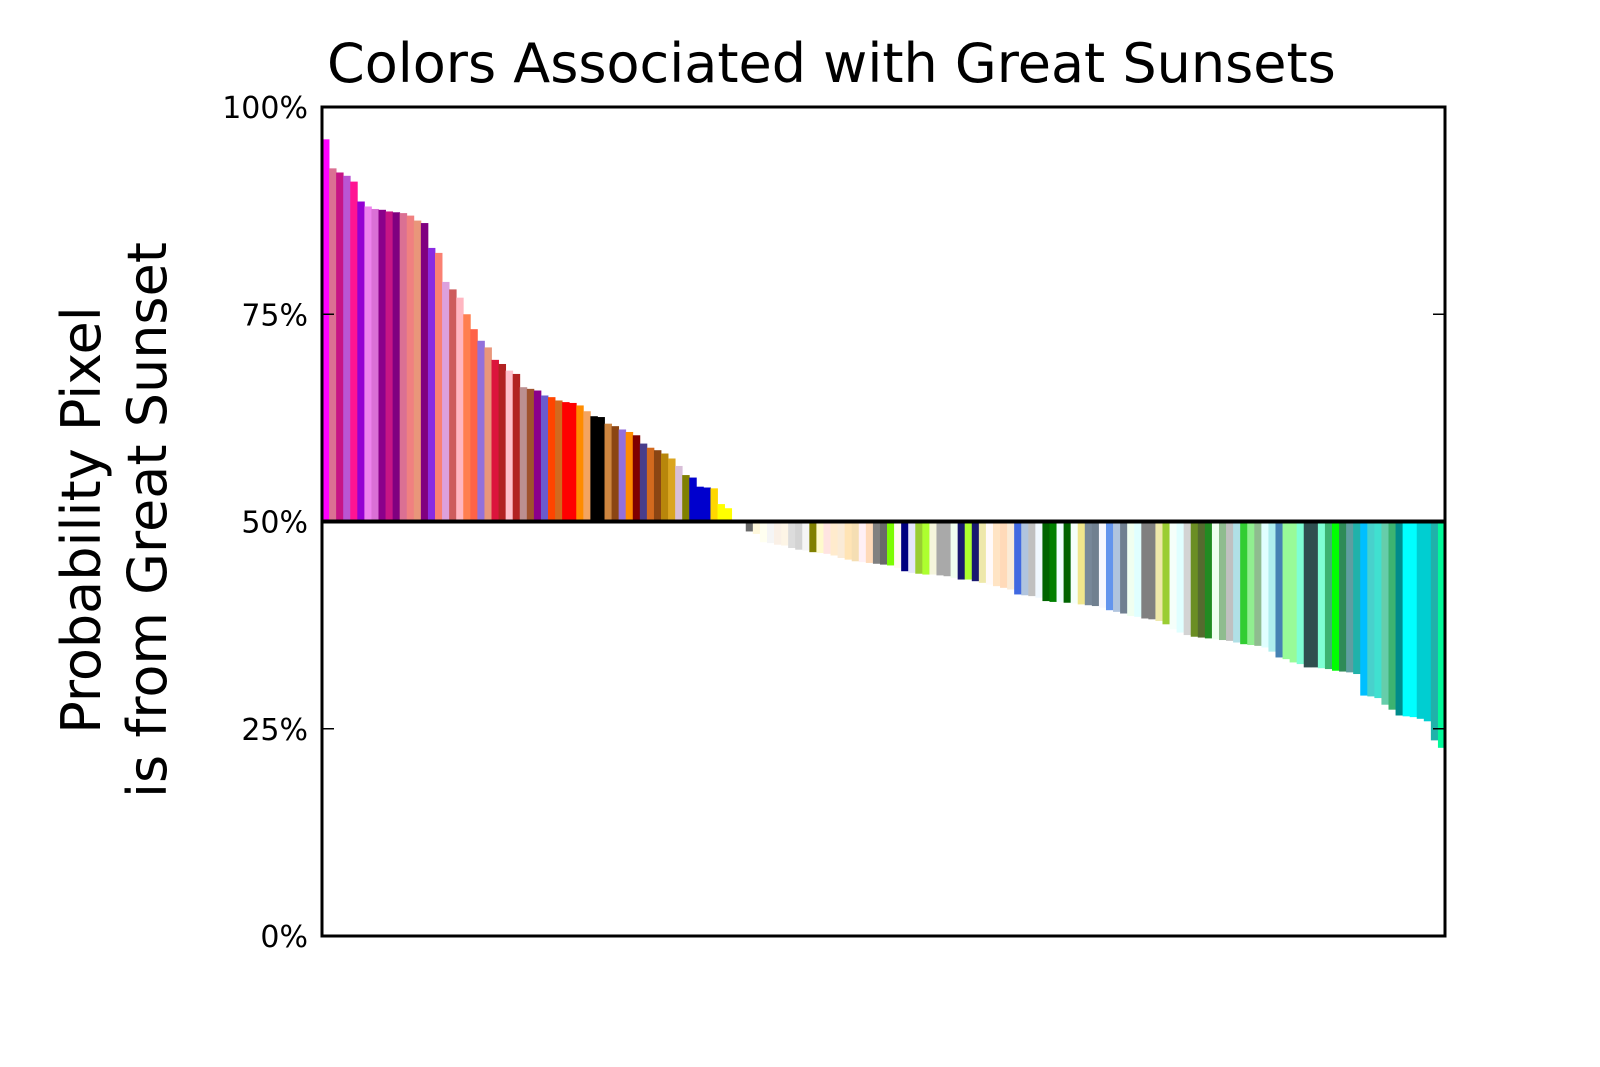  Describe the element at coordinates (265, 108) in the screenshot. I see `y-tick-label-4: 100%` at that location.